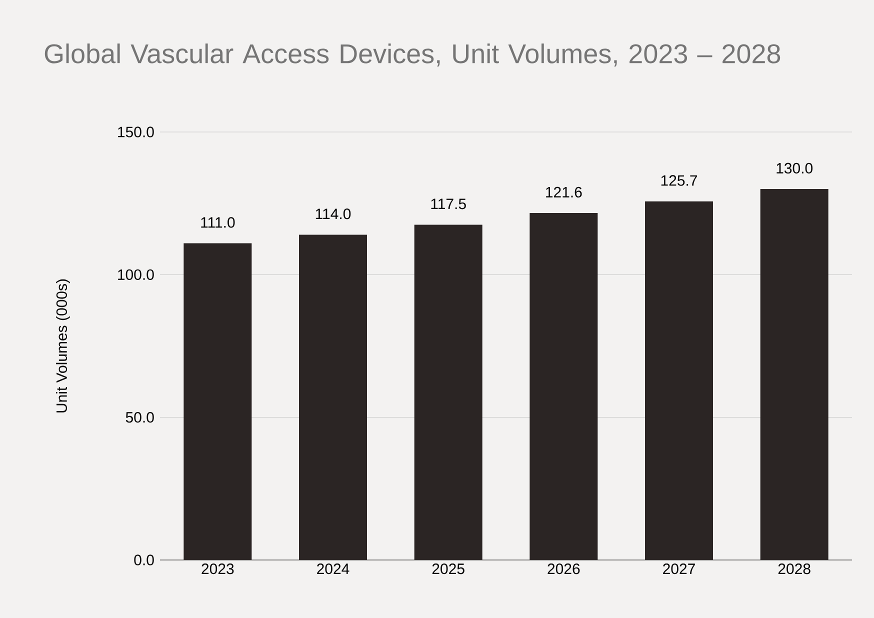  Describe the element at coordinates (679, 569) in the screenshot. I see `x-tick-label: 2027` at that location.